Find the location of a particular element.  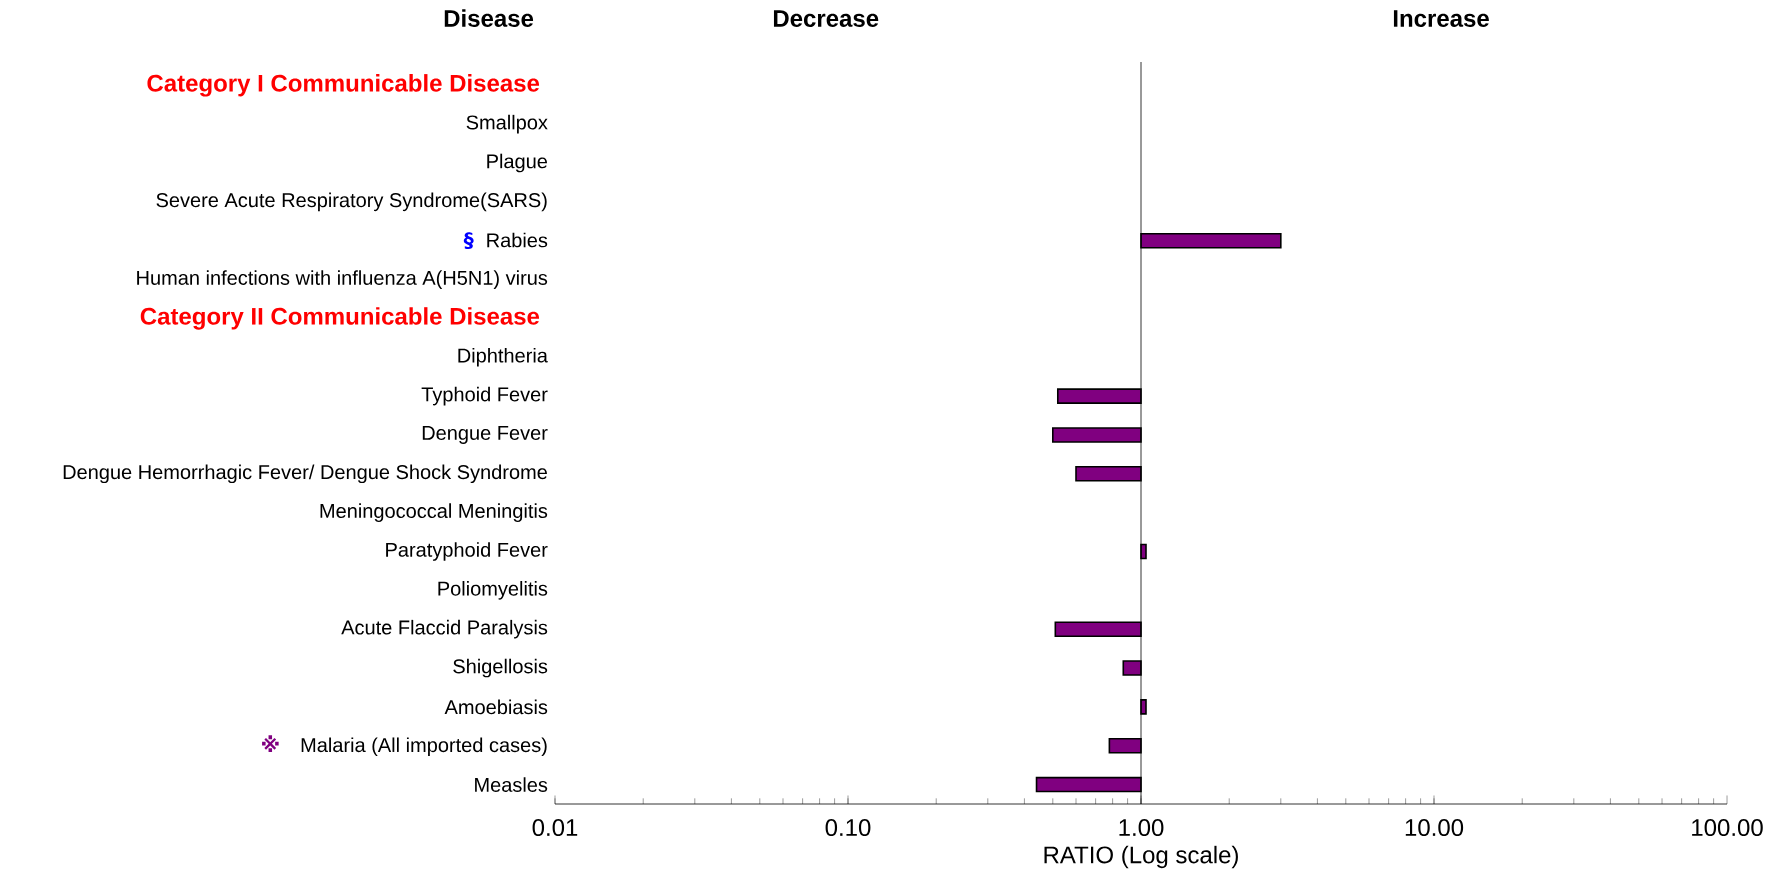

y-tick-label: Dengue Fever is located at coordinates (485, 434).